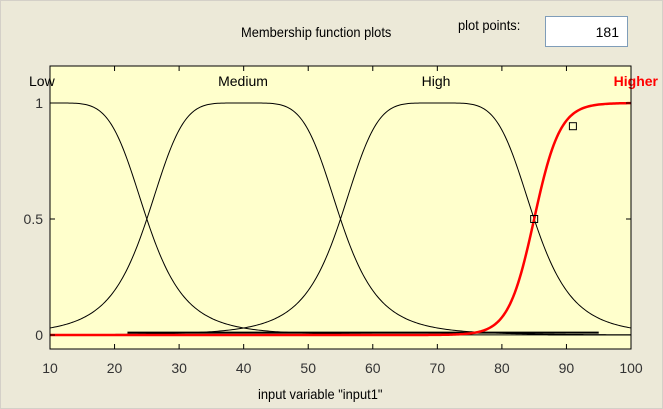 This screenshot has height=409, width=663. What do you see at coordinates (39, 103) in the screenshot?
I see `y-tick-label: 1` at bounding box center [39, 103].